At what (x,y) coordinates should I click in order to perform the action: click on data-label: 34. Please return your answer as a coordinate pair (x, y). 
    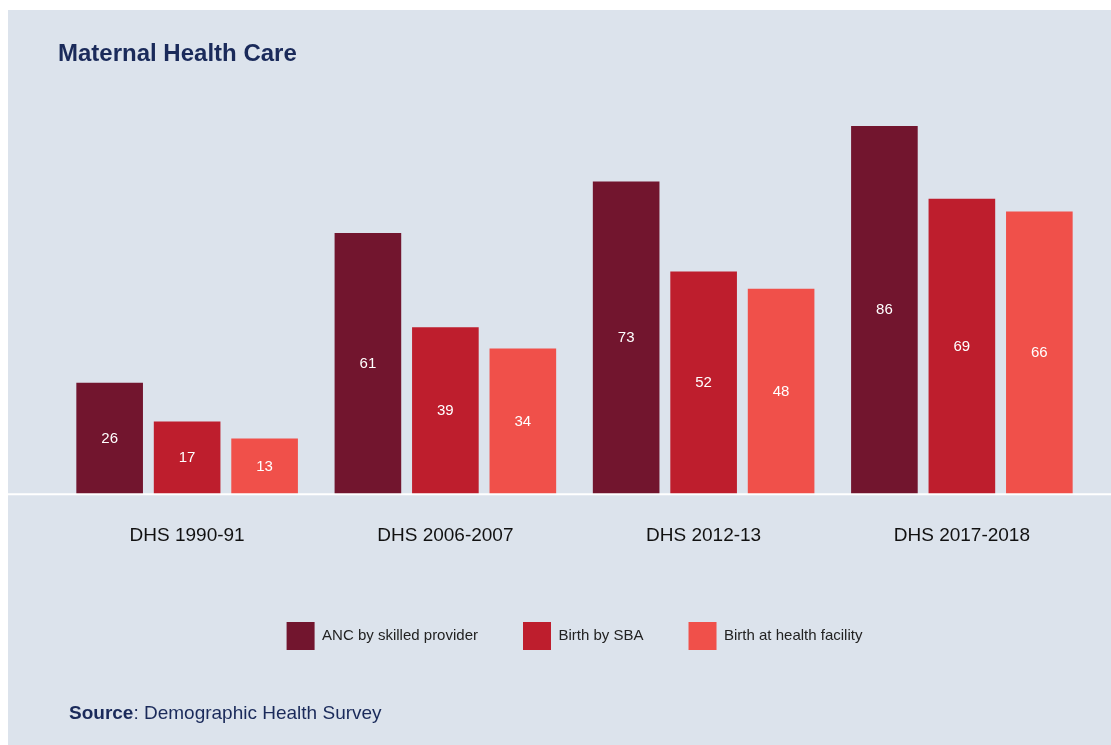
    Looking at the image, I should click on (523, 420).